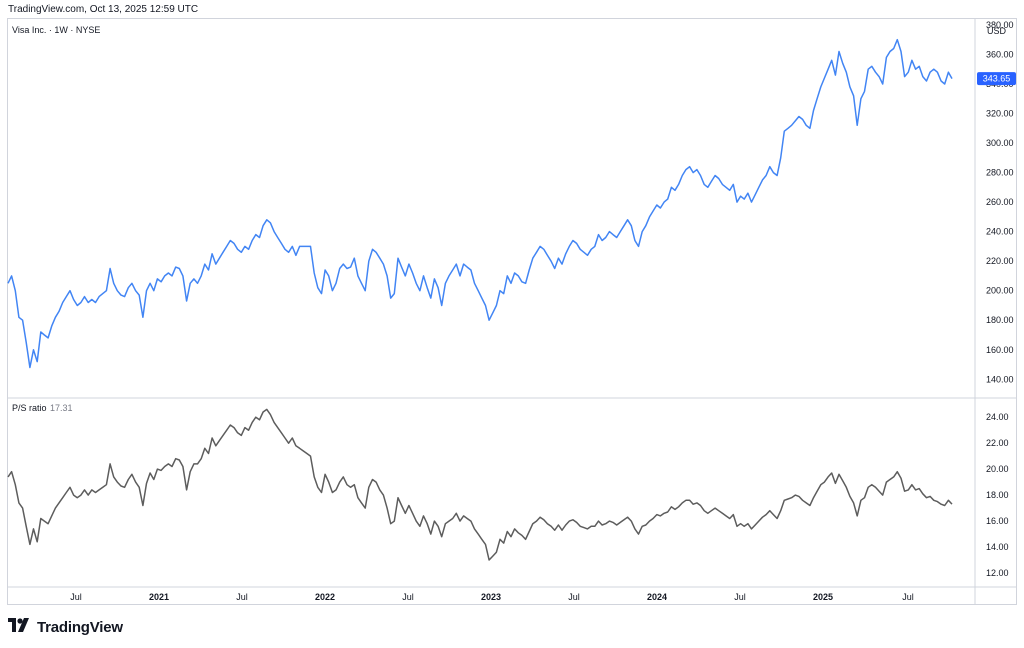 The height and width of the screenshot is (648, 1024). I want to click on x-tick-label: 2023, so click(491, 597).